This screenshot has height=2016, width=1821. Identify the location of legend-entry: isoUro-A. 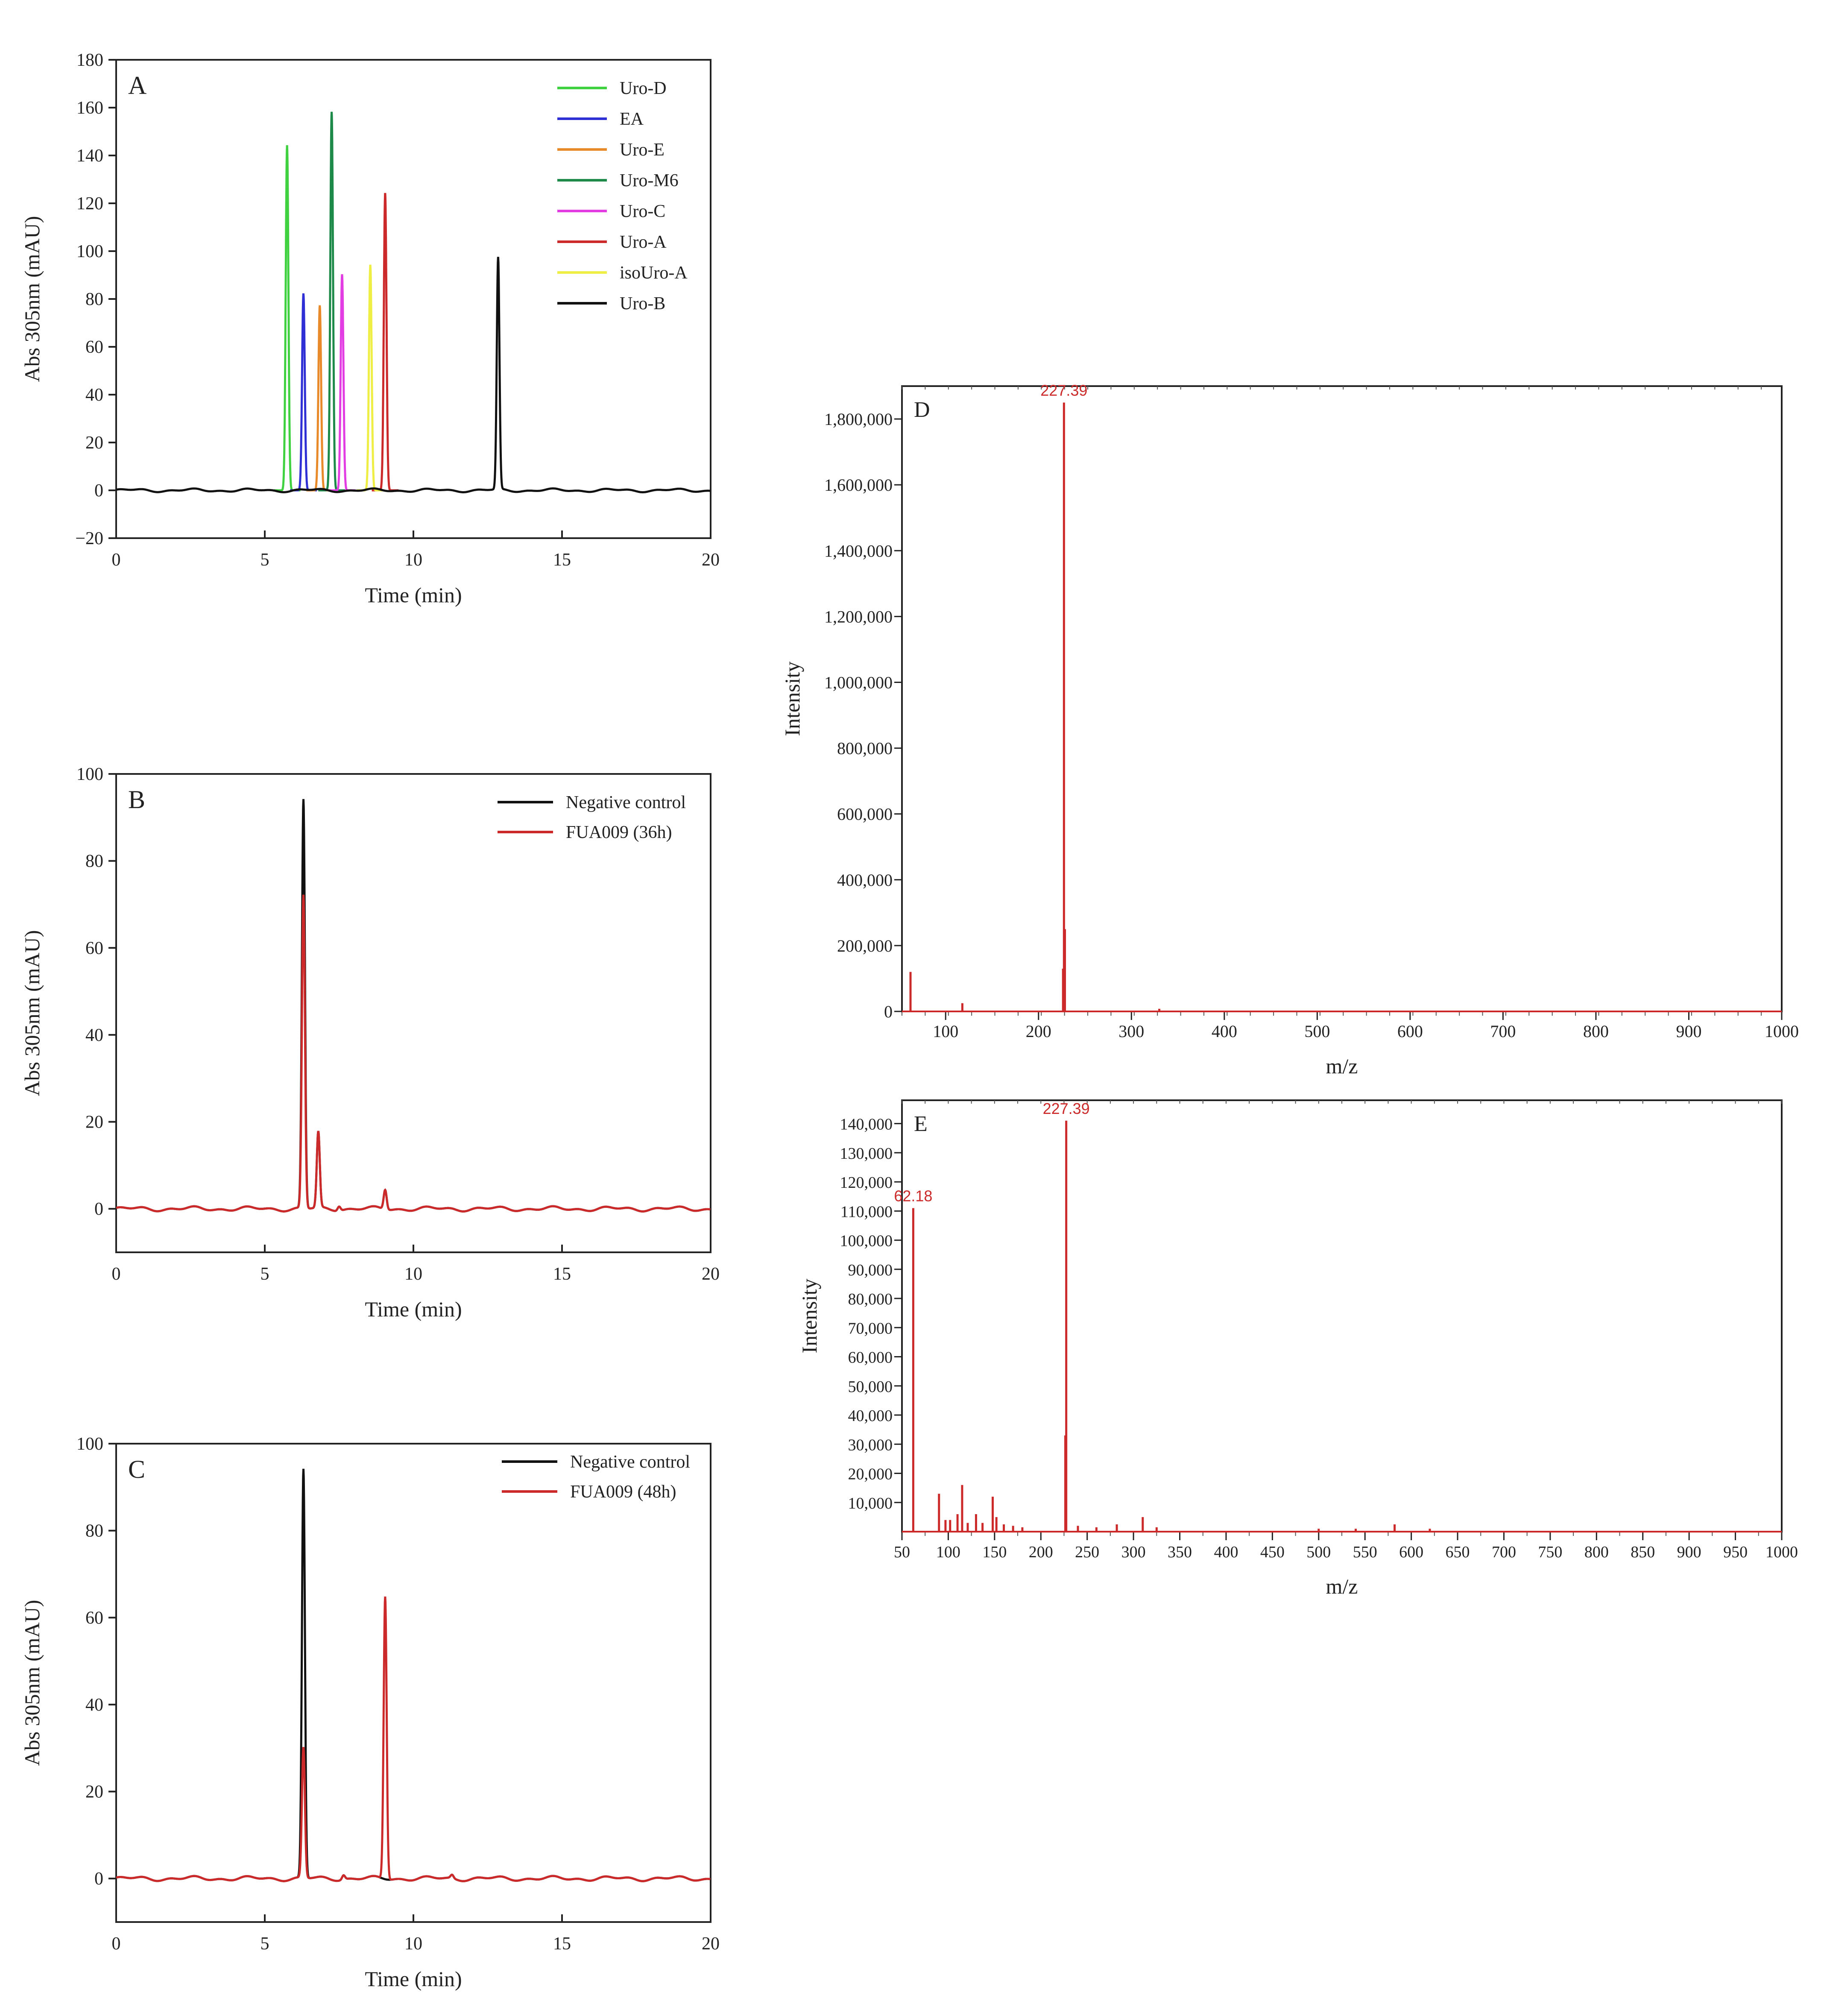
(654, 273).